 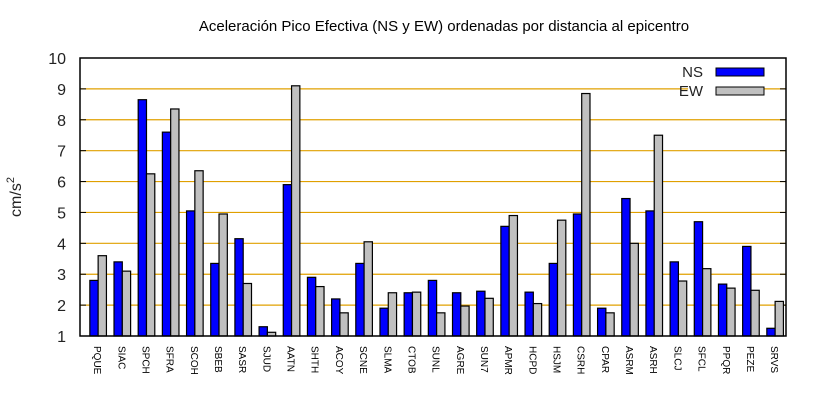 I want to click on x-tick-label: PPQR, so click(x=725, y=360).